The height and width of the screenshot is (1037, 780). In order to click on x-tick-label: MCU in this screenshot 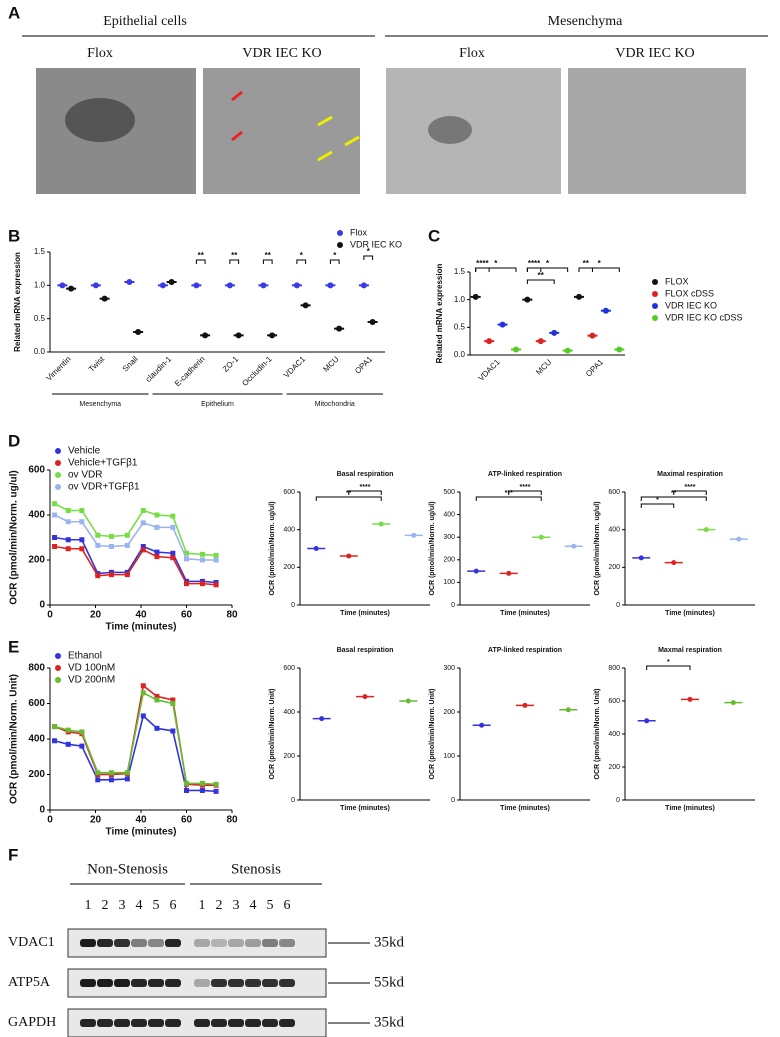, I will do `click(330, 363)`.